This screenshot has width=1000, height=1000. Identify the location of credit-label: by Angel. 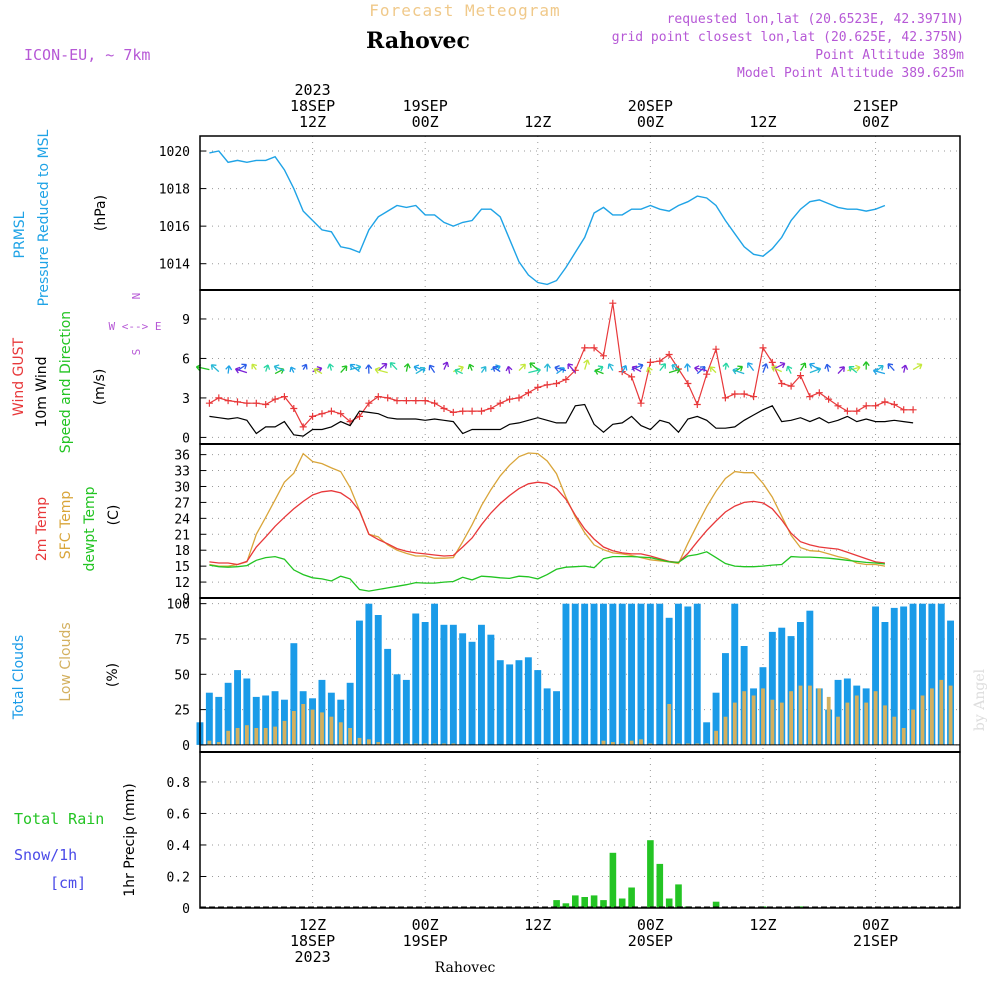
(980, 699).